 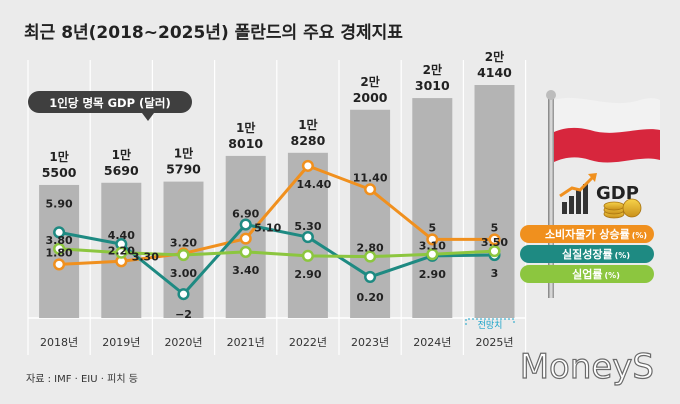 What do you see at coordinates (82, 379) in the screenshot?
I see `source-note: 자료 : IMF · EIU · 피치 등` at bounding box center [82, 379].